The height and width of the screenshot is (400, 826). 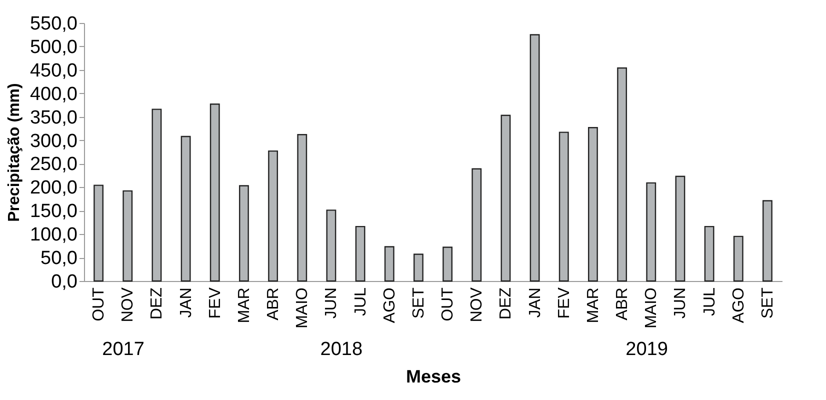 What do you see at coordinates (54, 211) in the screenshot?
I see `y-tick-label: 150,0` at bounding box center [54, 211].